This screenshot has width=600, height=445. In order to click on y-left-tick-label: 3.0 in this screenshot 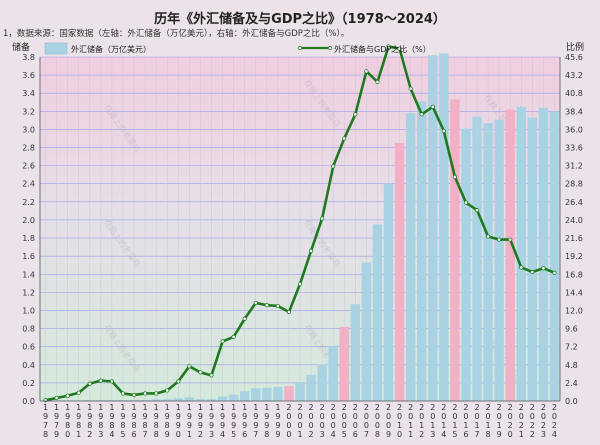, I will do `click(28, 129)`.